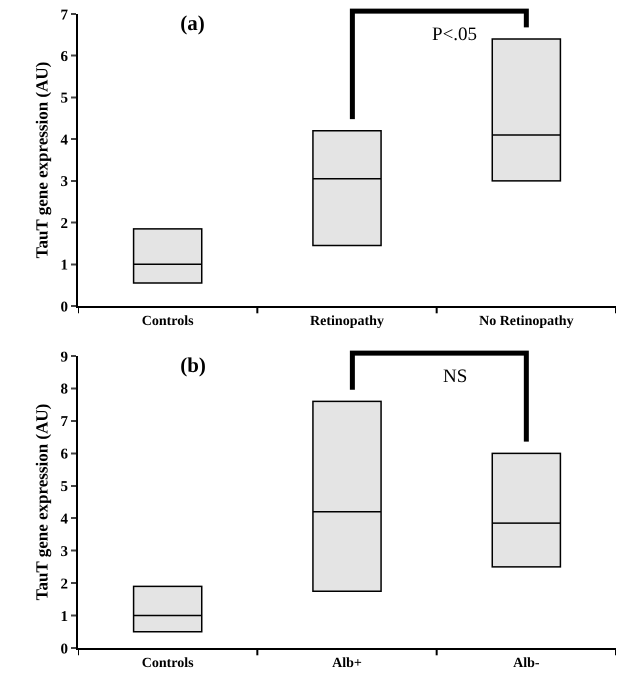 The image size is (624, 684). Describe the element at coordinates (193, 365) in the screenshot. I see `chart-title: (b)` at that location.